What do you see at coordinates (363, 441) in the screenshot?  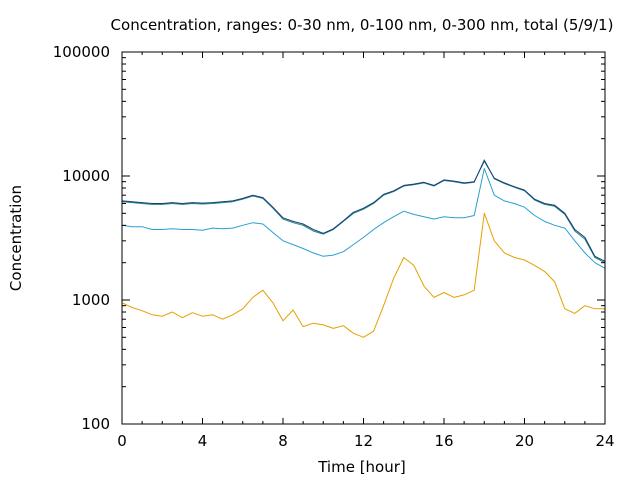 I see `x-tick-label: 12` at bounding box center [363, 441].